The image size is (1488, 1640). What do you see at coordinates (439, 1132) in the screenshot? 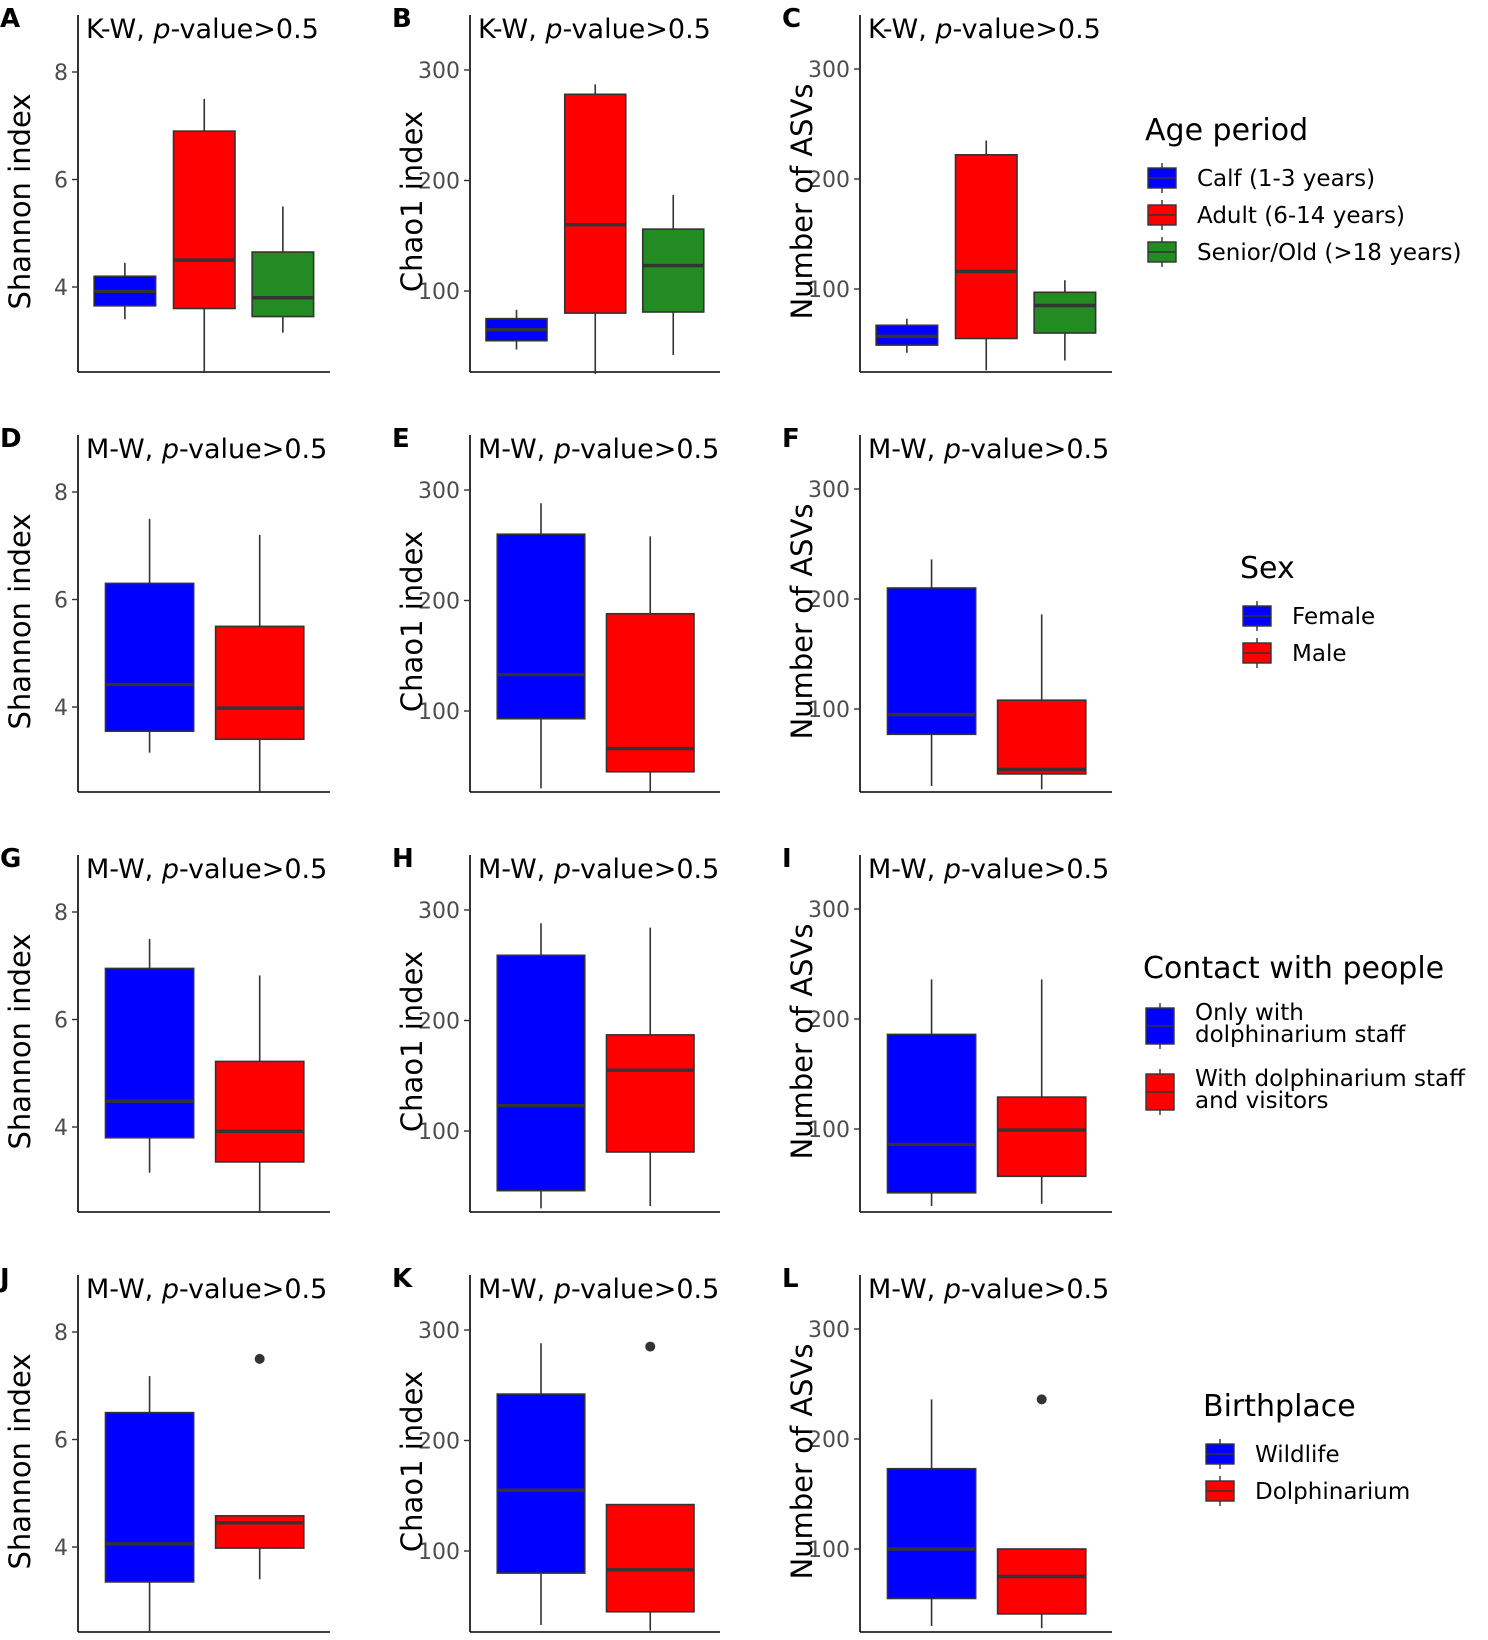
I see `y-tick-label: 100` at bounding box center [439, 1132].